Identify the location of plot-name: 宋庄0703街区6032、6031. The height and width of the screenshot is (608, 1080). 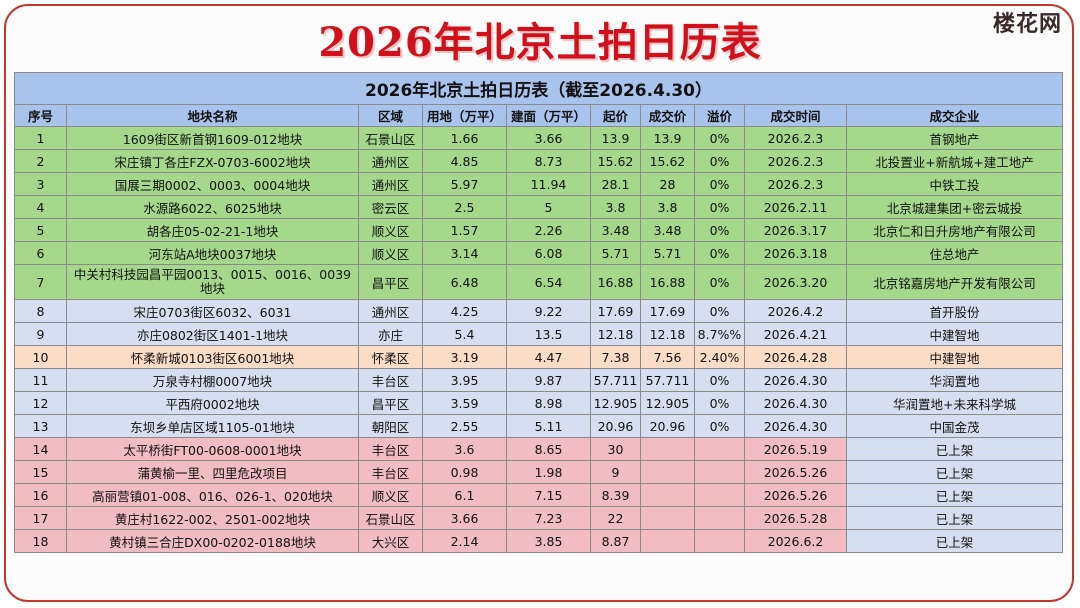
(212, 311).